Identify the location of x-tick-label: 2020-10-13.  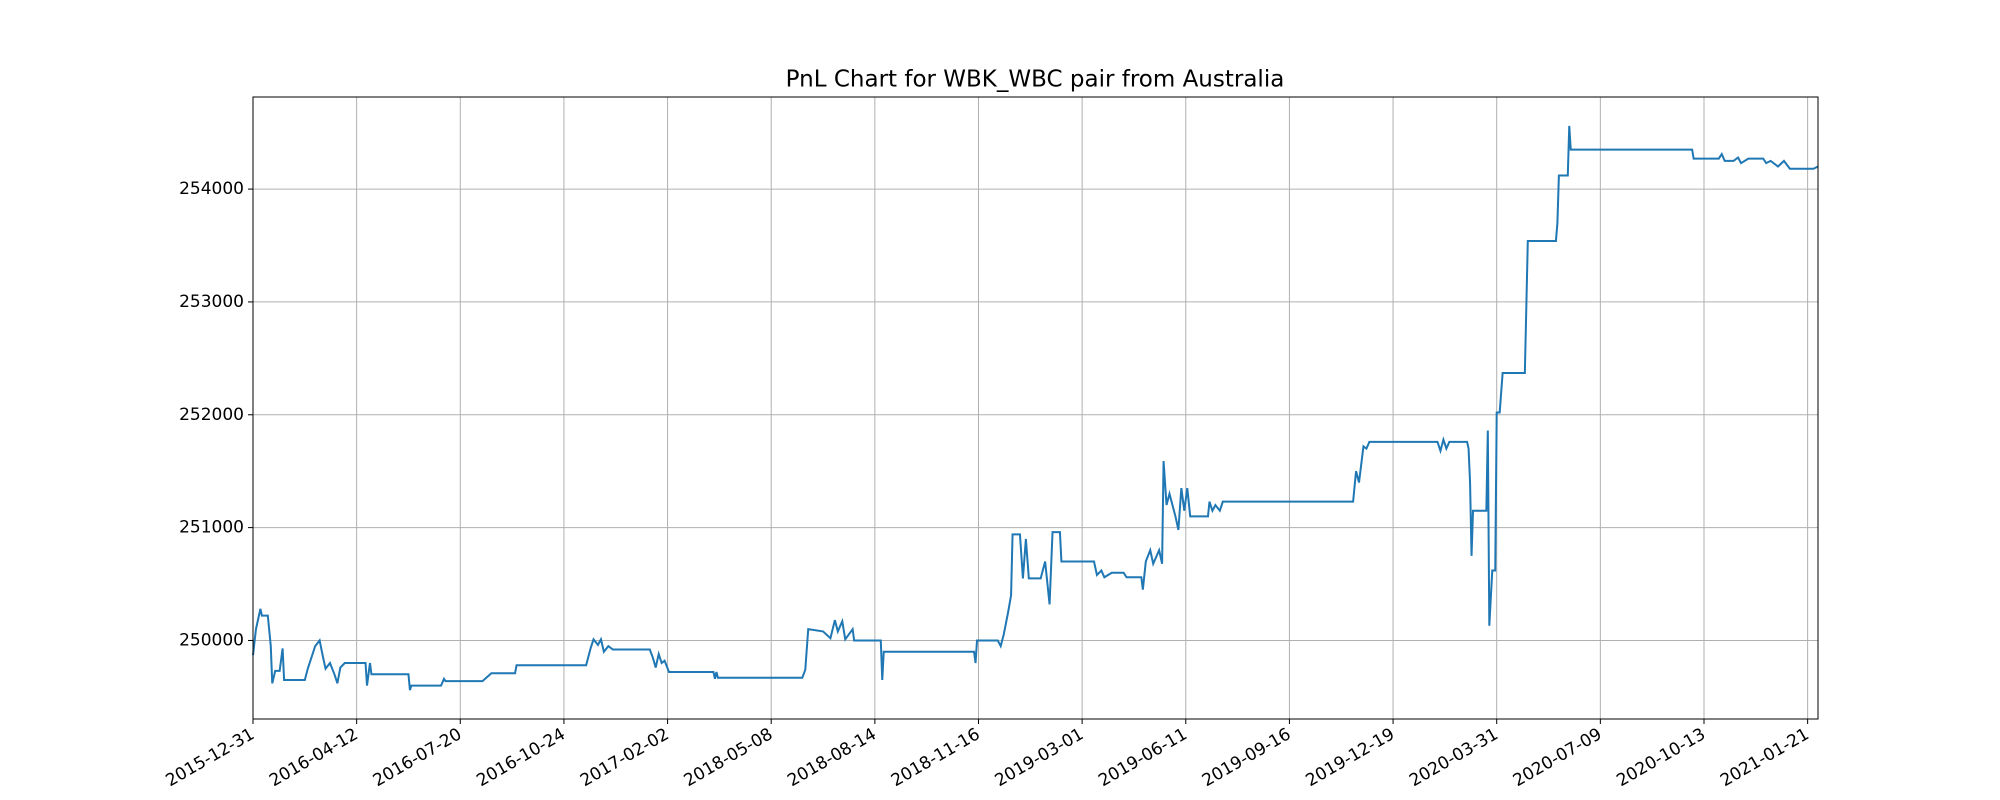
(1661, 757).